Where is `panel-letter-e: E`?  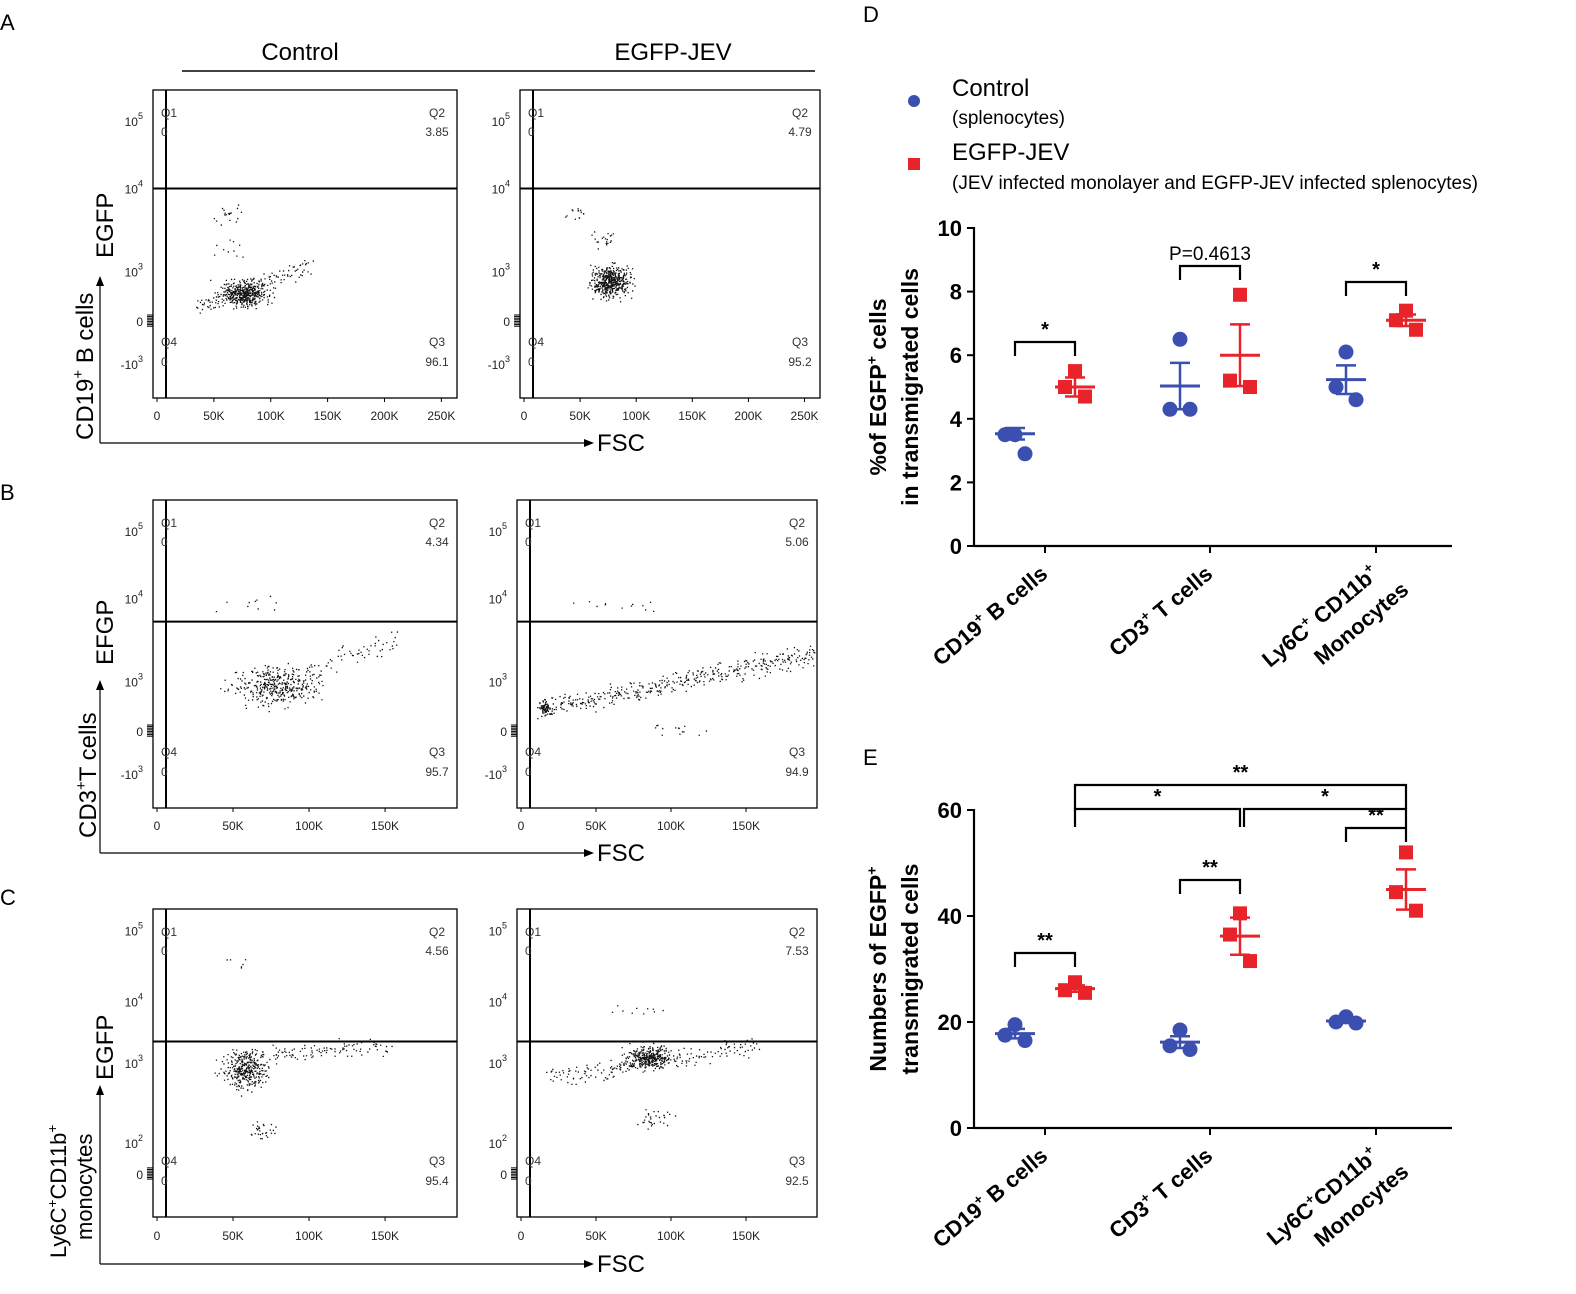
panel-letter-e: E is located at coordinates (870, 757).